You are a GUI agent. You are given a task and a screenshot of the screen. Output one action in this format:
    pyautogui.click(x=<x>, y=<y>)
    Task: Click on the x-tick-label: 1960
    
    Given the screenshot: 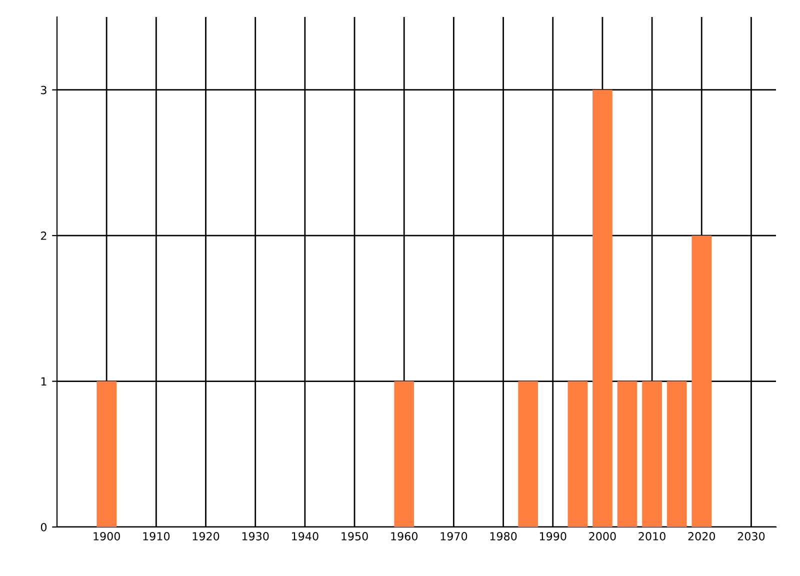 What is the action you would take?
    pyautogui.click(x=404, y=536)
    